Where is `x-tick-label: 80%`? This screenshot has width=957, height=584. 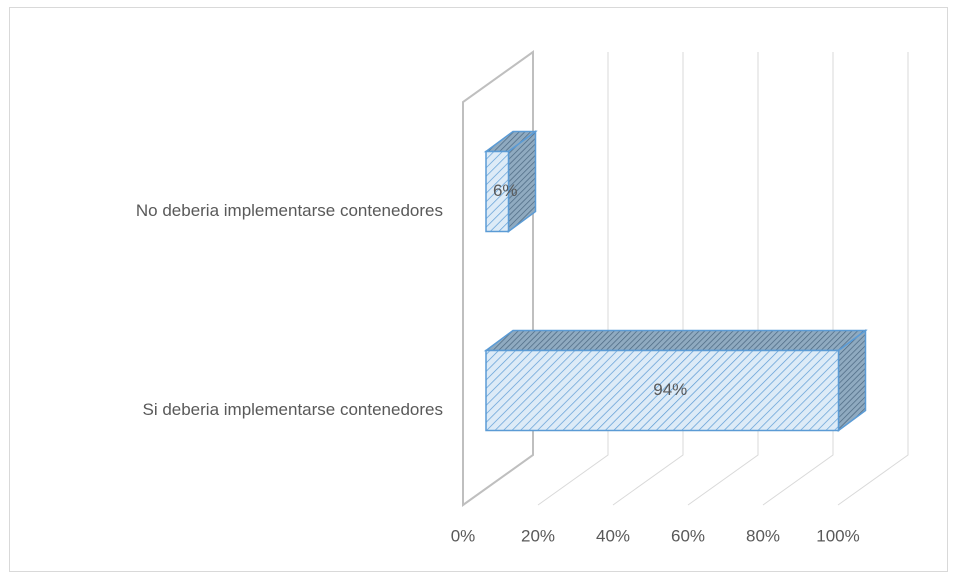 x-tick-label: 80% is located at coordinates (763, 535).